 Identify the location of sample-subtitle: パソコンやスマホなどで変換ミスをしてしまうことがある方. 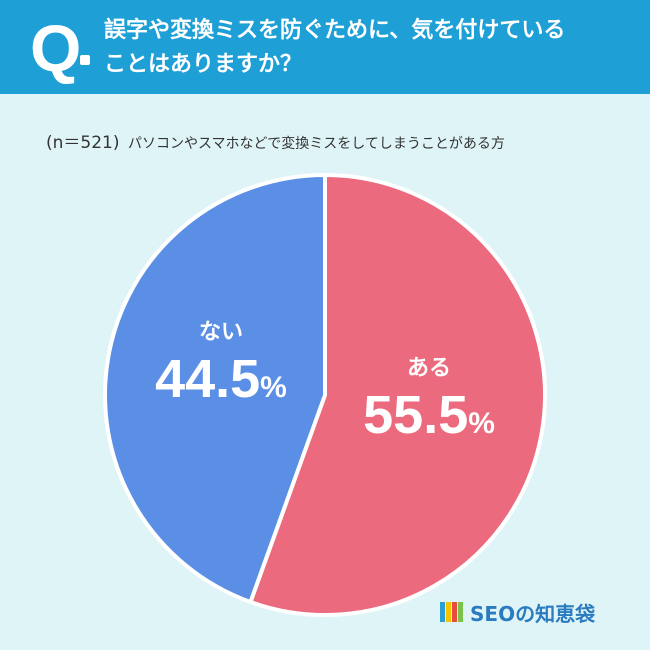
(316, 144).